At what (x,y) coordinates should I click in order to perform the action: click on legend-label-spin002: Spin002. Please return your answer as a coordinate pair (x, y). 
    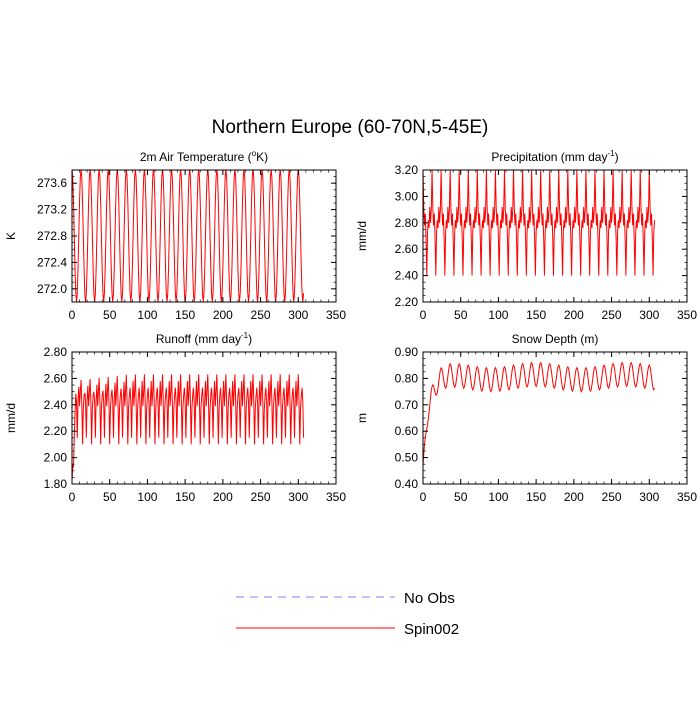
    Looking at the image, I should click on (431, 629).